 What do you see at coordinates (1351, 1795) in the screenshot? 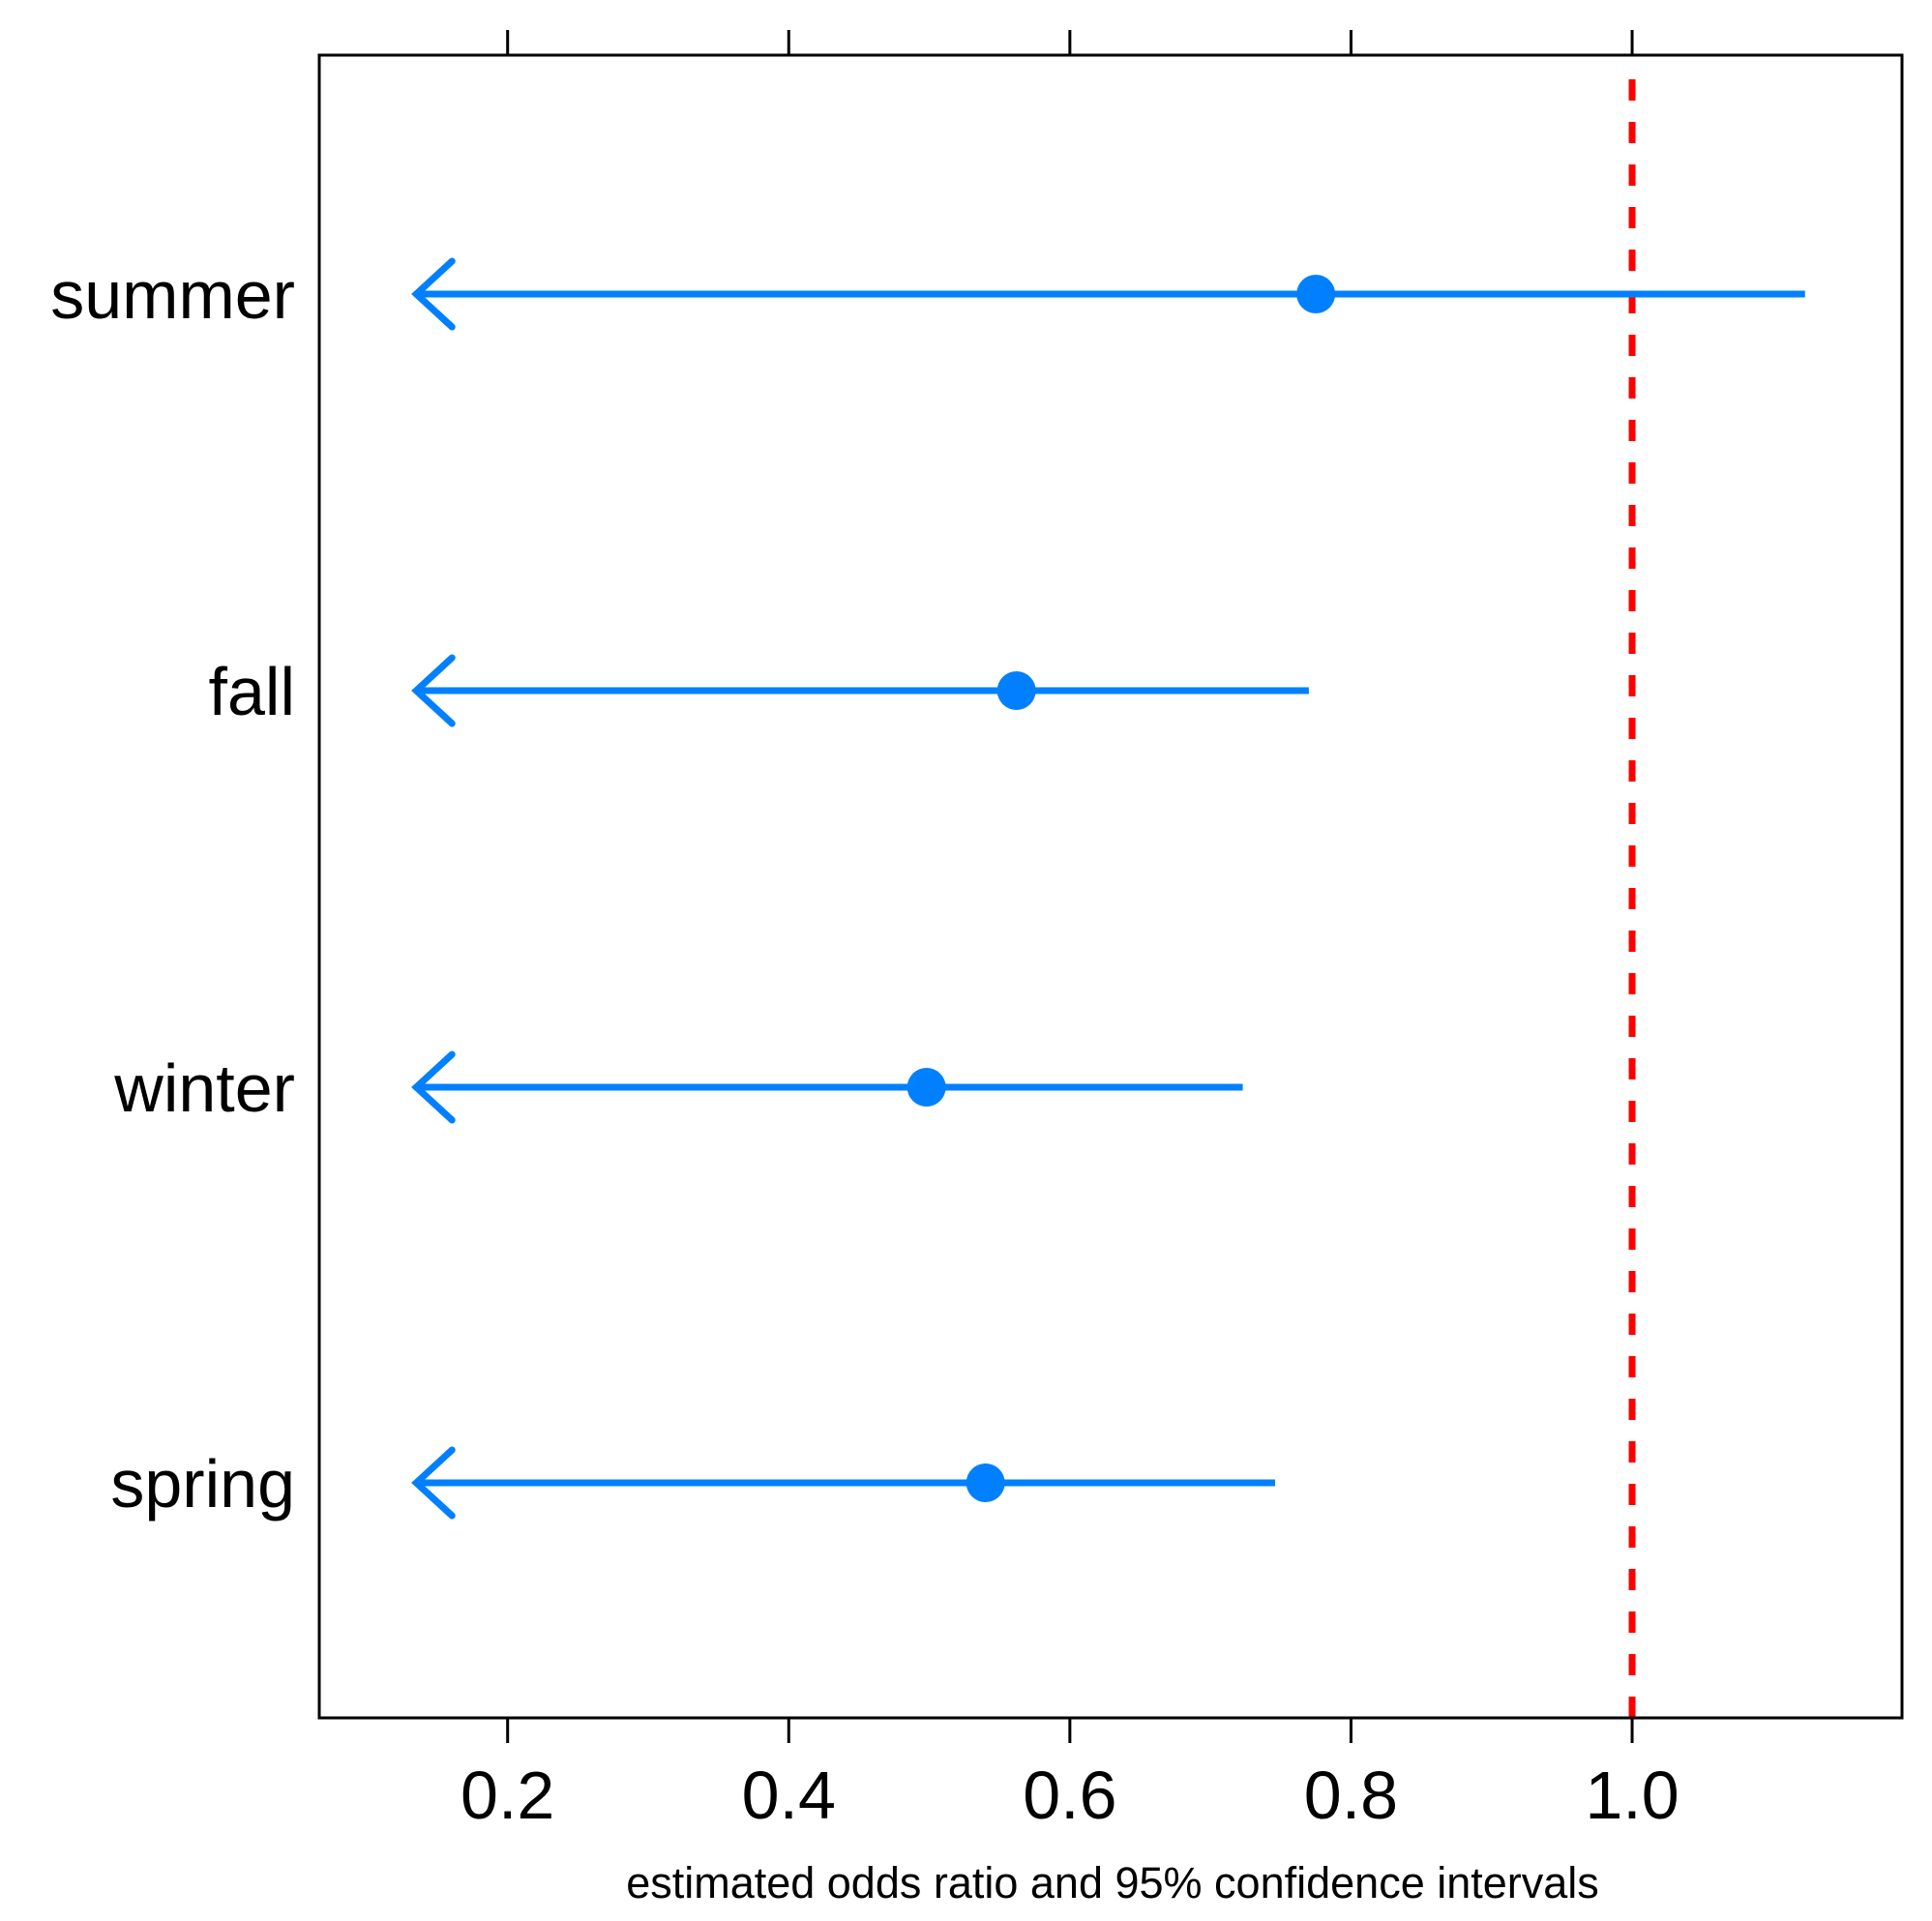
I see `x-tick-label: 0.8` at bounding box center [1351, 1795].